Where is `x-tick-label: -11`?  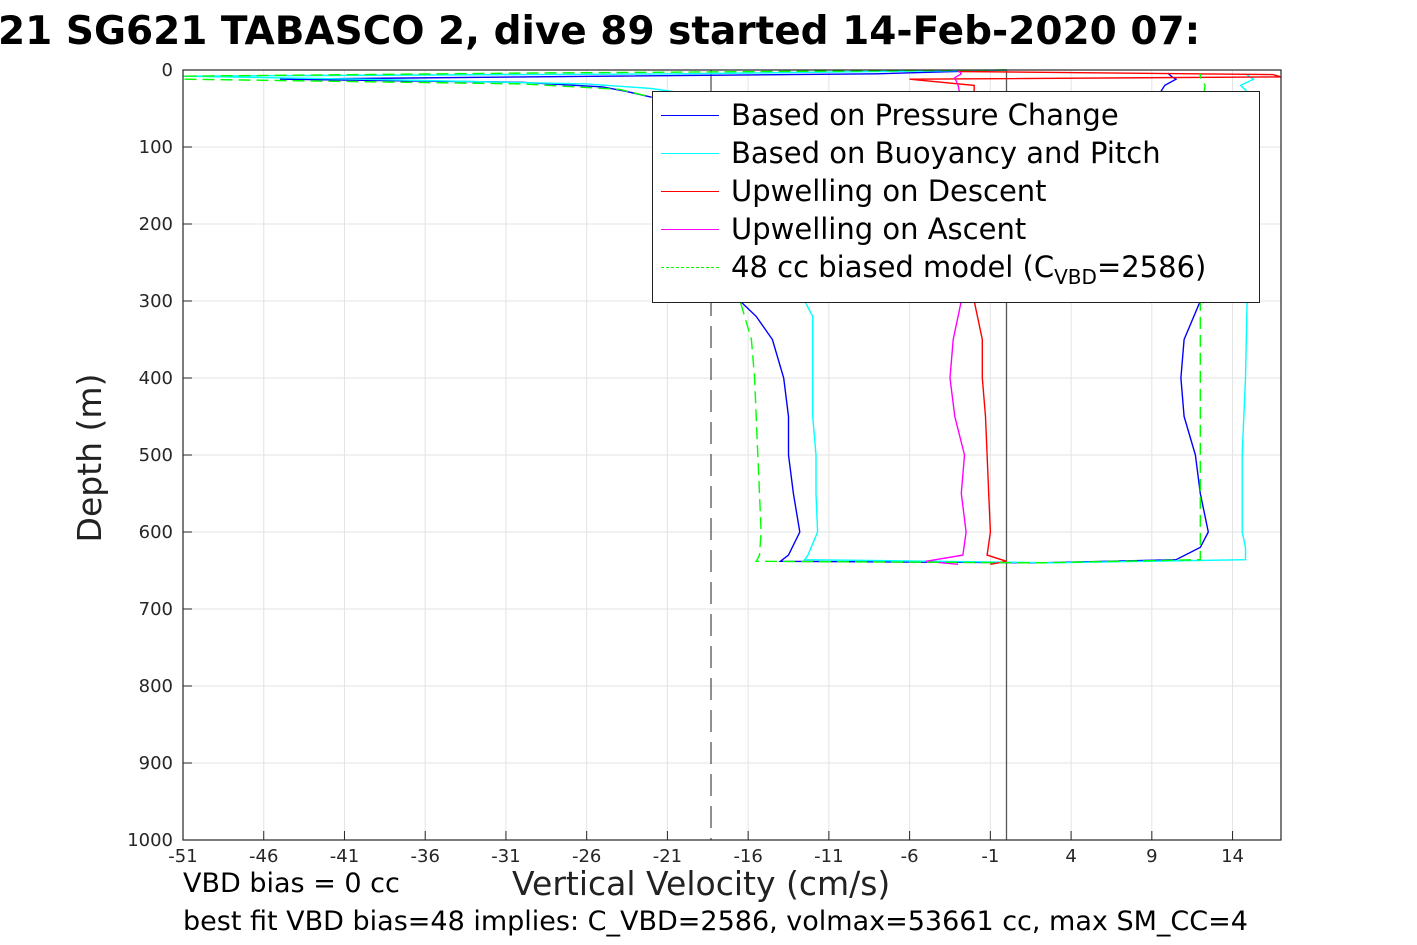 x-tick-label: -11 is located at coordinates (828, 856).